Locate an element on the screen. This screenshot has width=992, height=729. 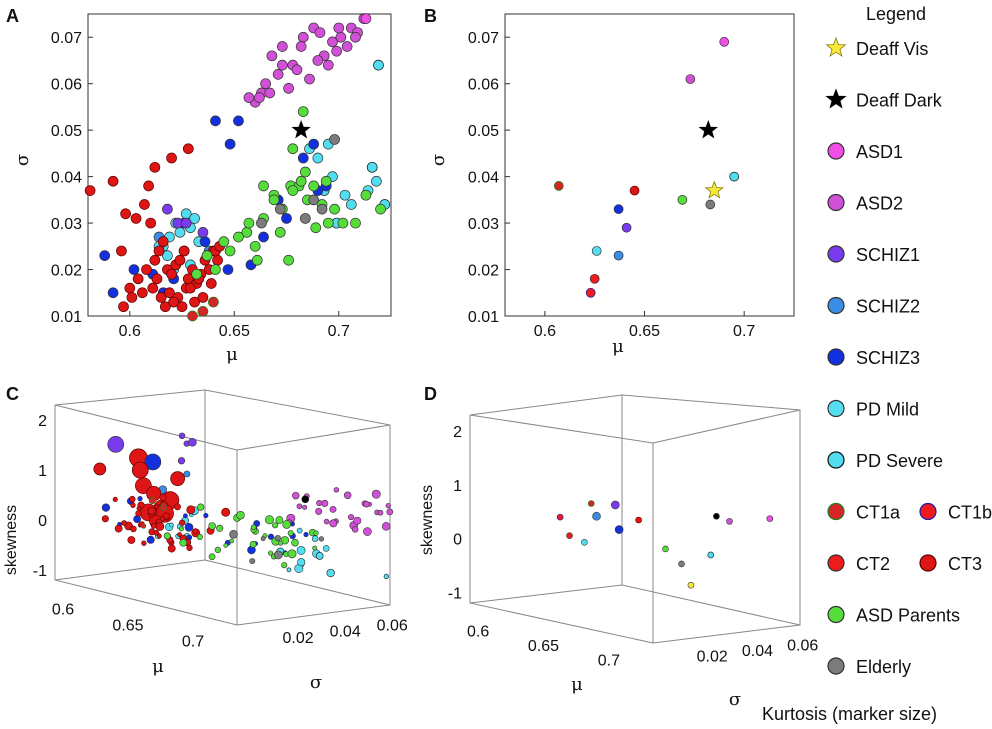
legend-marker-asd1 is located at coordinates (836, 151).